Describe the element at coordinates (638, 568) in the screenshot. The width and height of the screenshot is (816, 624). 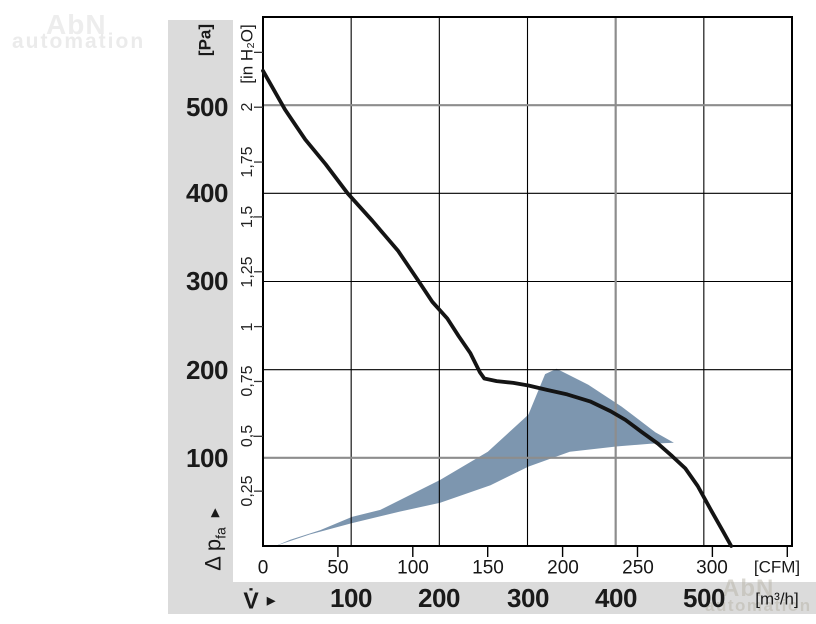
I see `cfm-label-250: 250` at that location.